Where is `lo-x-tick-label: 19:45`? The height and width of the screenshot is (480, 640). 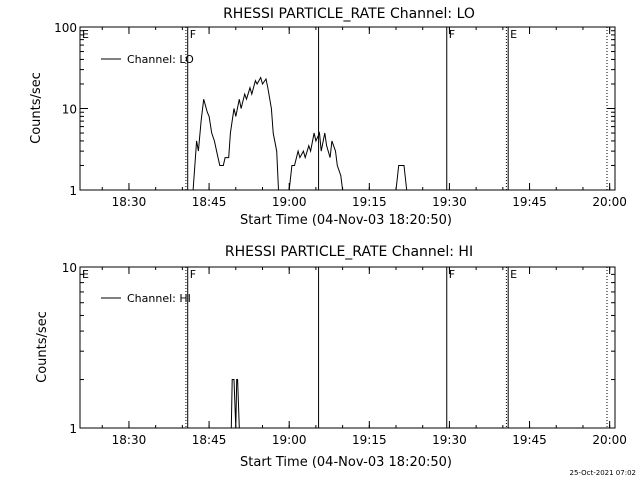
lo-x-tick-label: 19:45 is located at coordinates (529, 202).